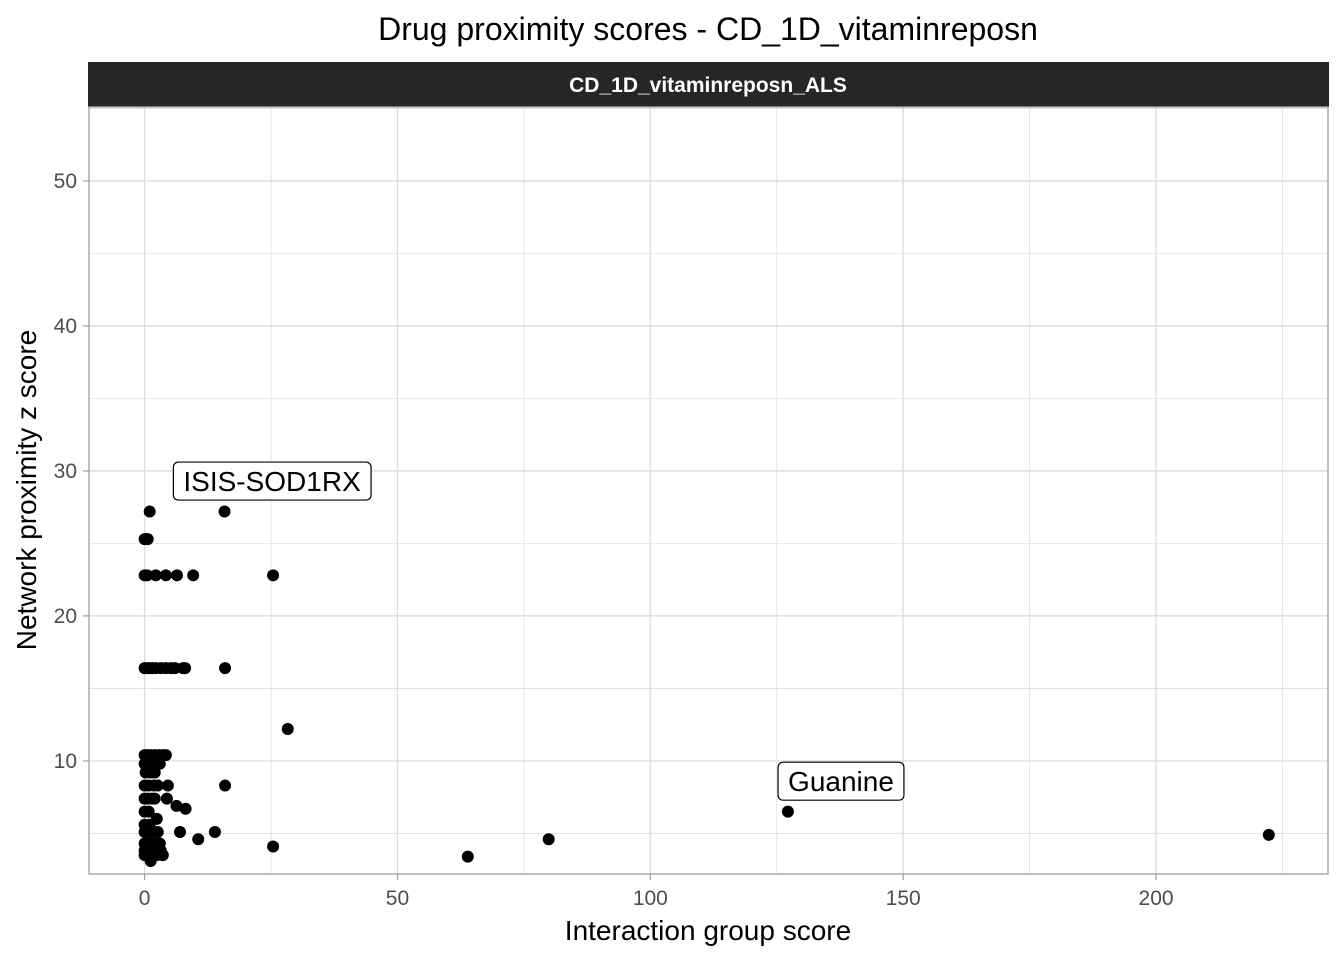 Image resolution: width=1344 pixels, height=965 pixels. What do you see at coordinates (65, 471) in the screenshot?
I see `y-tick-label: 30` at bounding box center [65, 471].